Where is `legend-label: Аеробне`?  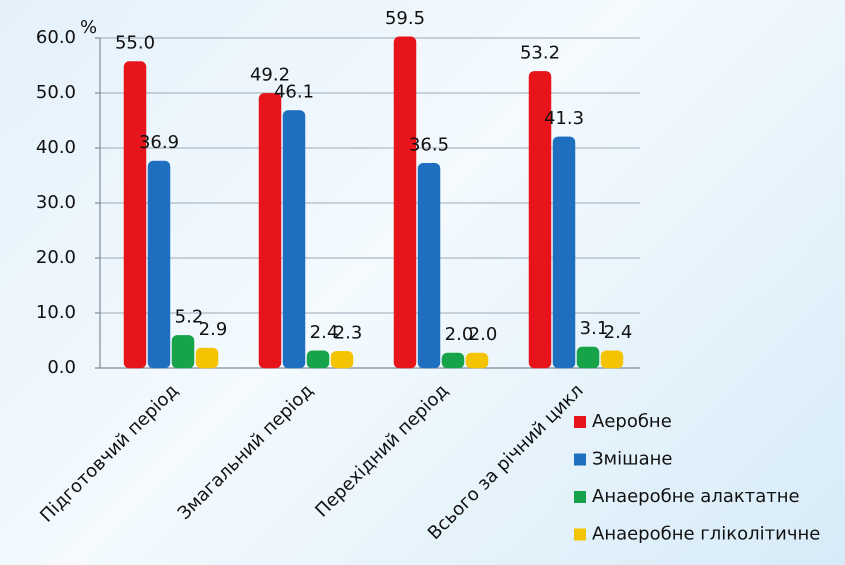
legend-label: Аеробне is located at coordinates (632, 421).